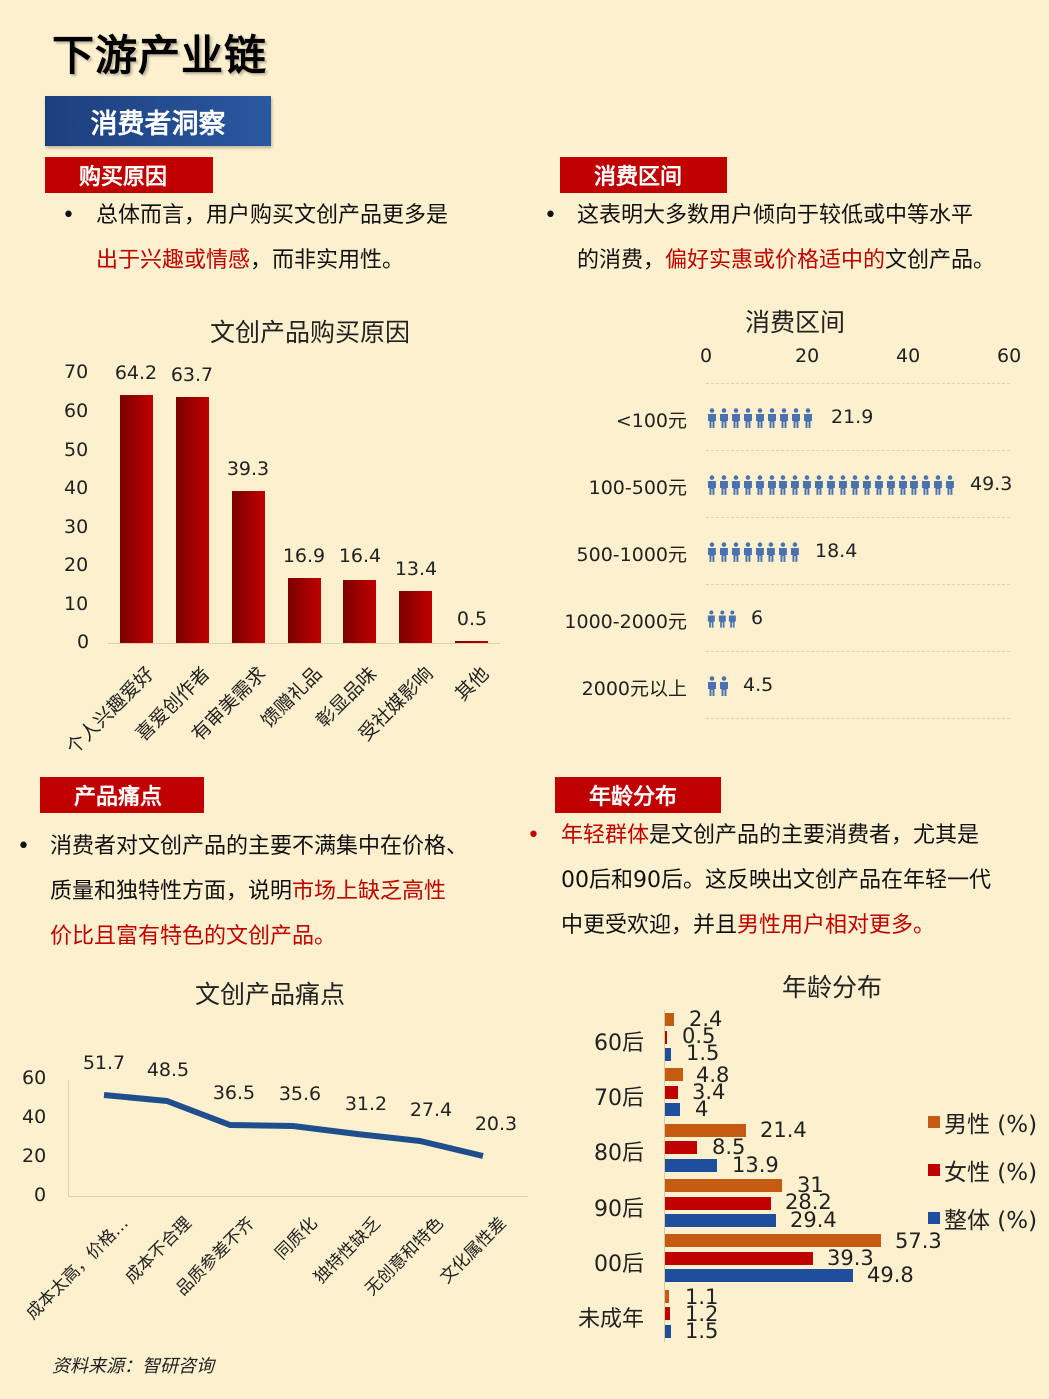 Image resolution: width=1049 pixels, height=1399 pixels. I want to click on pictogram-row-1000-2000, so click(722, 619).